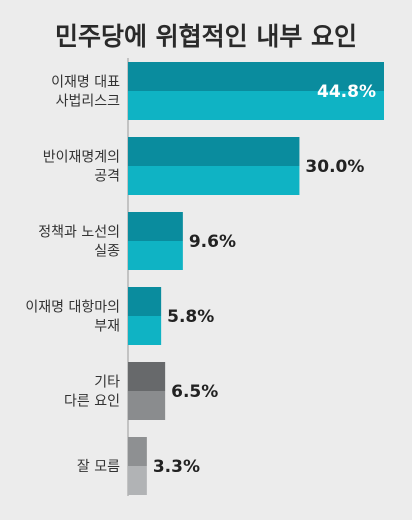 This screenshot has height=520, width=412. I want to click on bar-0-top, so click(256, 76).